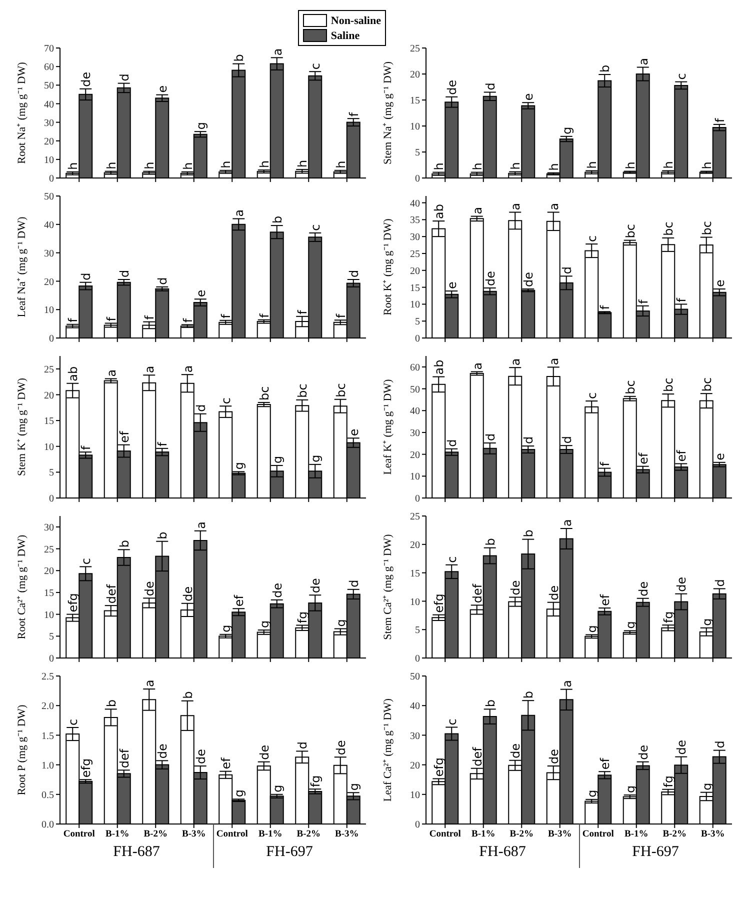  I want to click on data-label: def, so click(477, 593).